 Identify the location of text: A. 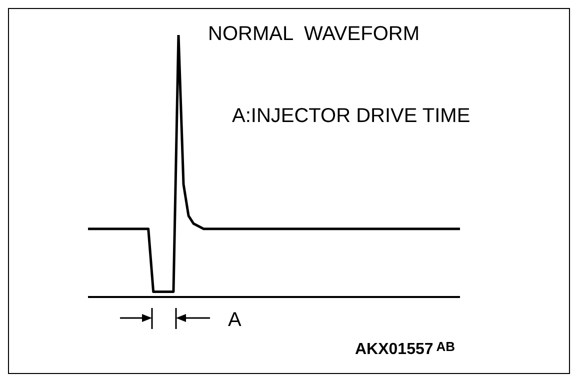
(235, 320).